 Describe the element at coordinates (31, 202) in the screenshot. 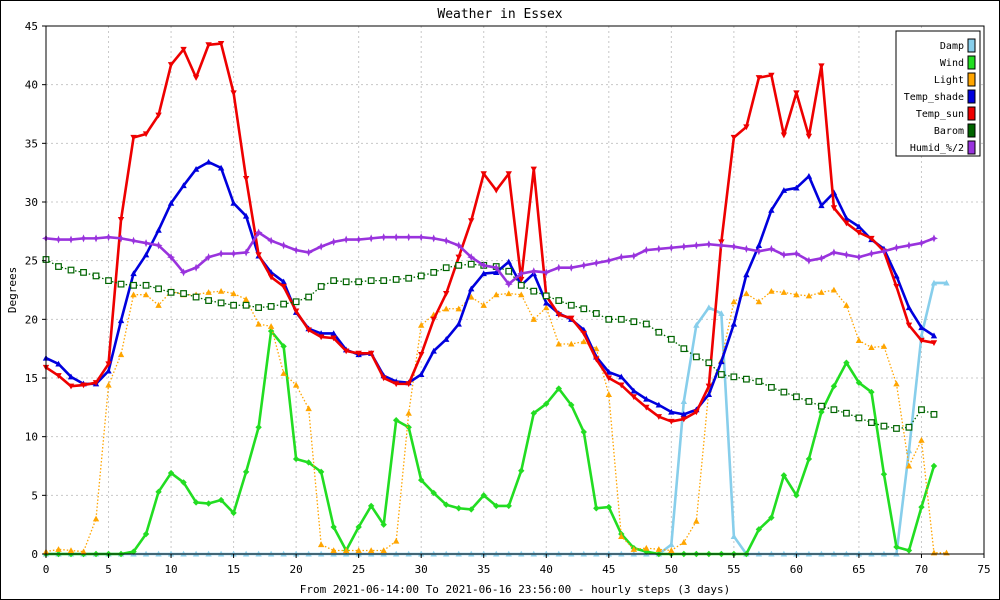

I see `y-tick-label: 30` at that location.